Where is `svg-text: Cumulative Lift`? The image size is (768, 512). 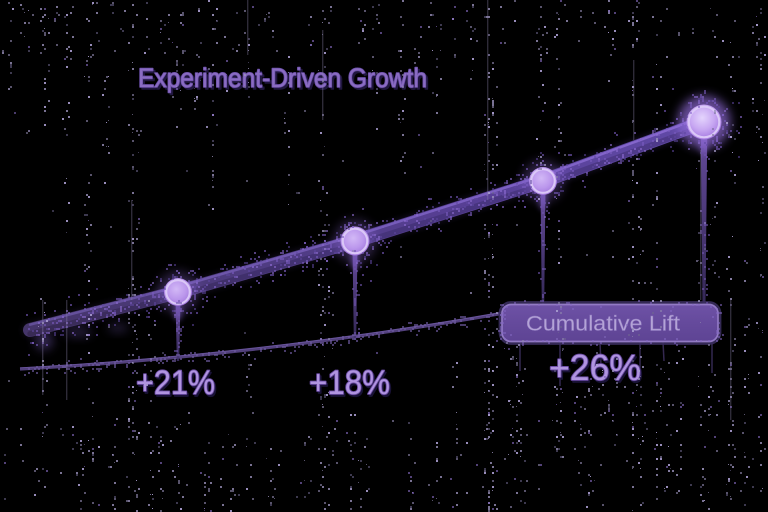 svg-text: Cumulative Lift is located at coordinates (603, 324).